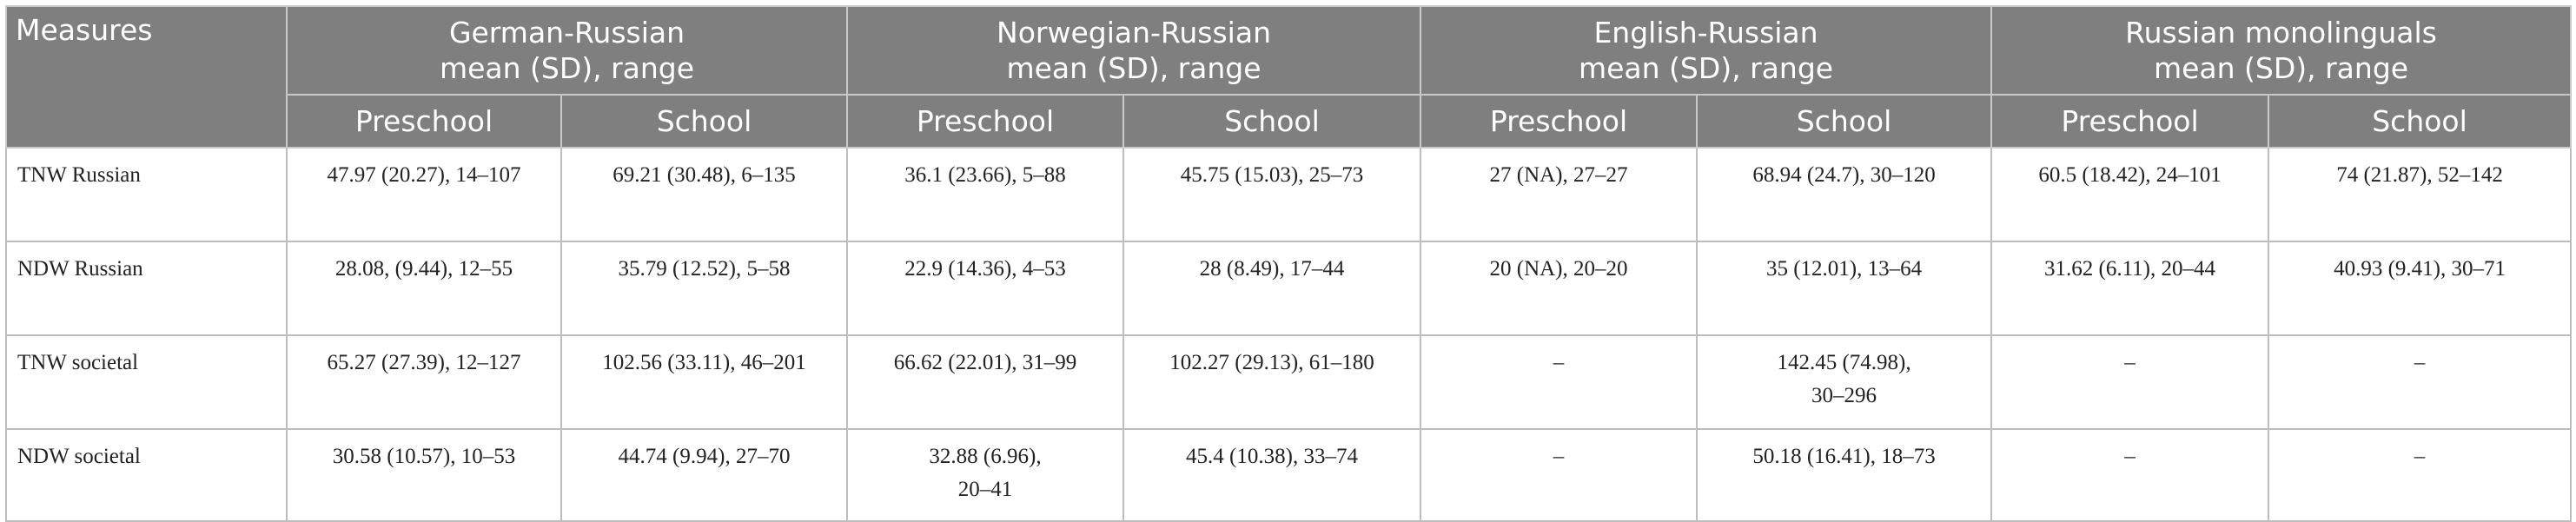 This screenshot has width=2576, height=522. Describe the element at coordinates (2420, 288) in the screenshot. I see `table-cell: 40.93 (9.41), 30–71` at that location.